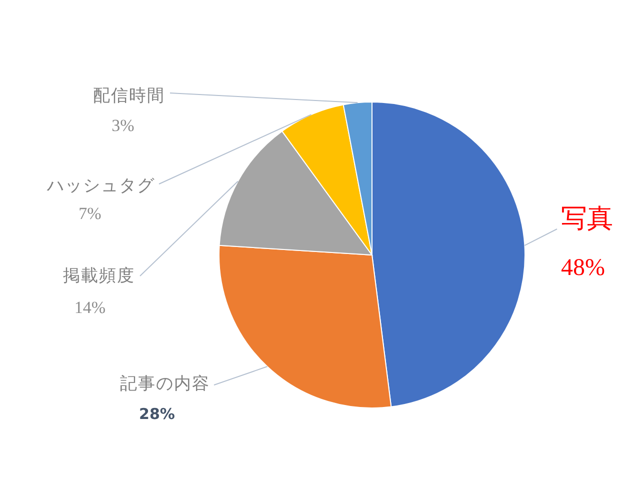 The width and height of the screenshot is (640, 500). I want to click on slice-label: 掲載頻度, so click(99, 275).